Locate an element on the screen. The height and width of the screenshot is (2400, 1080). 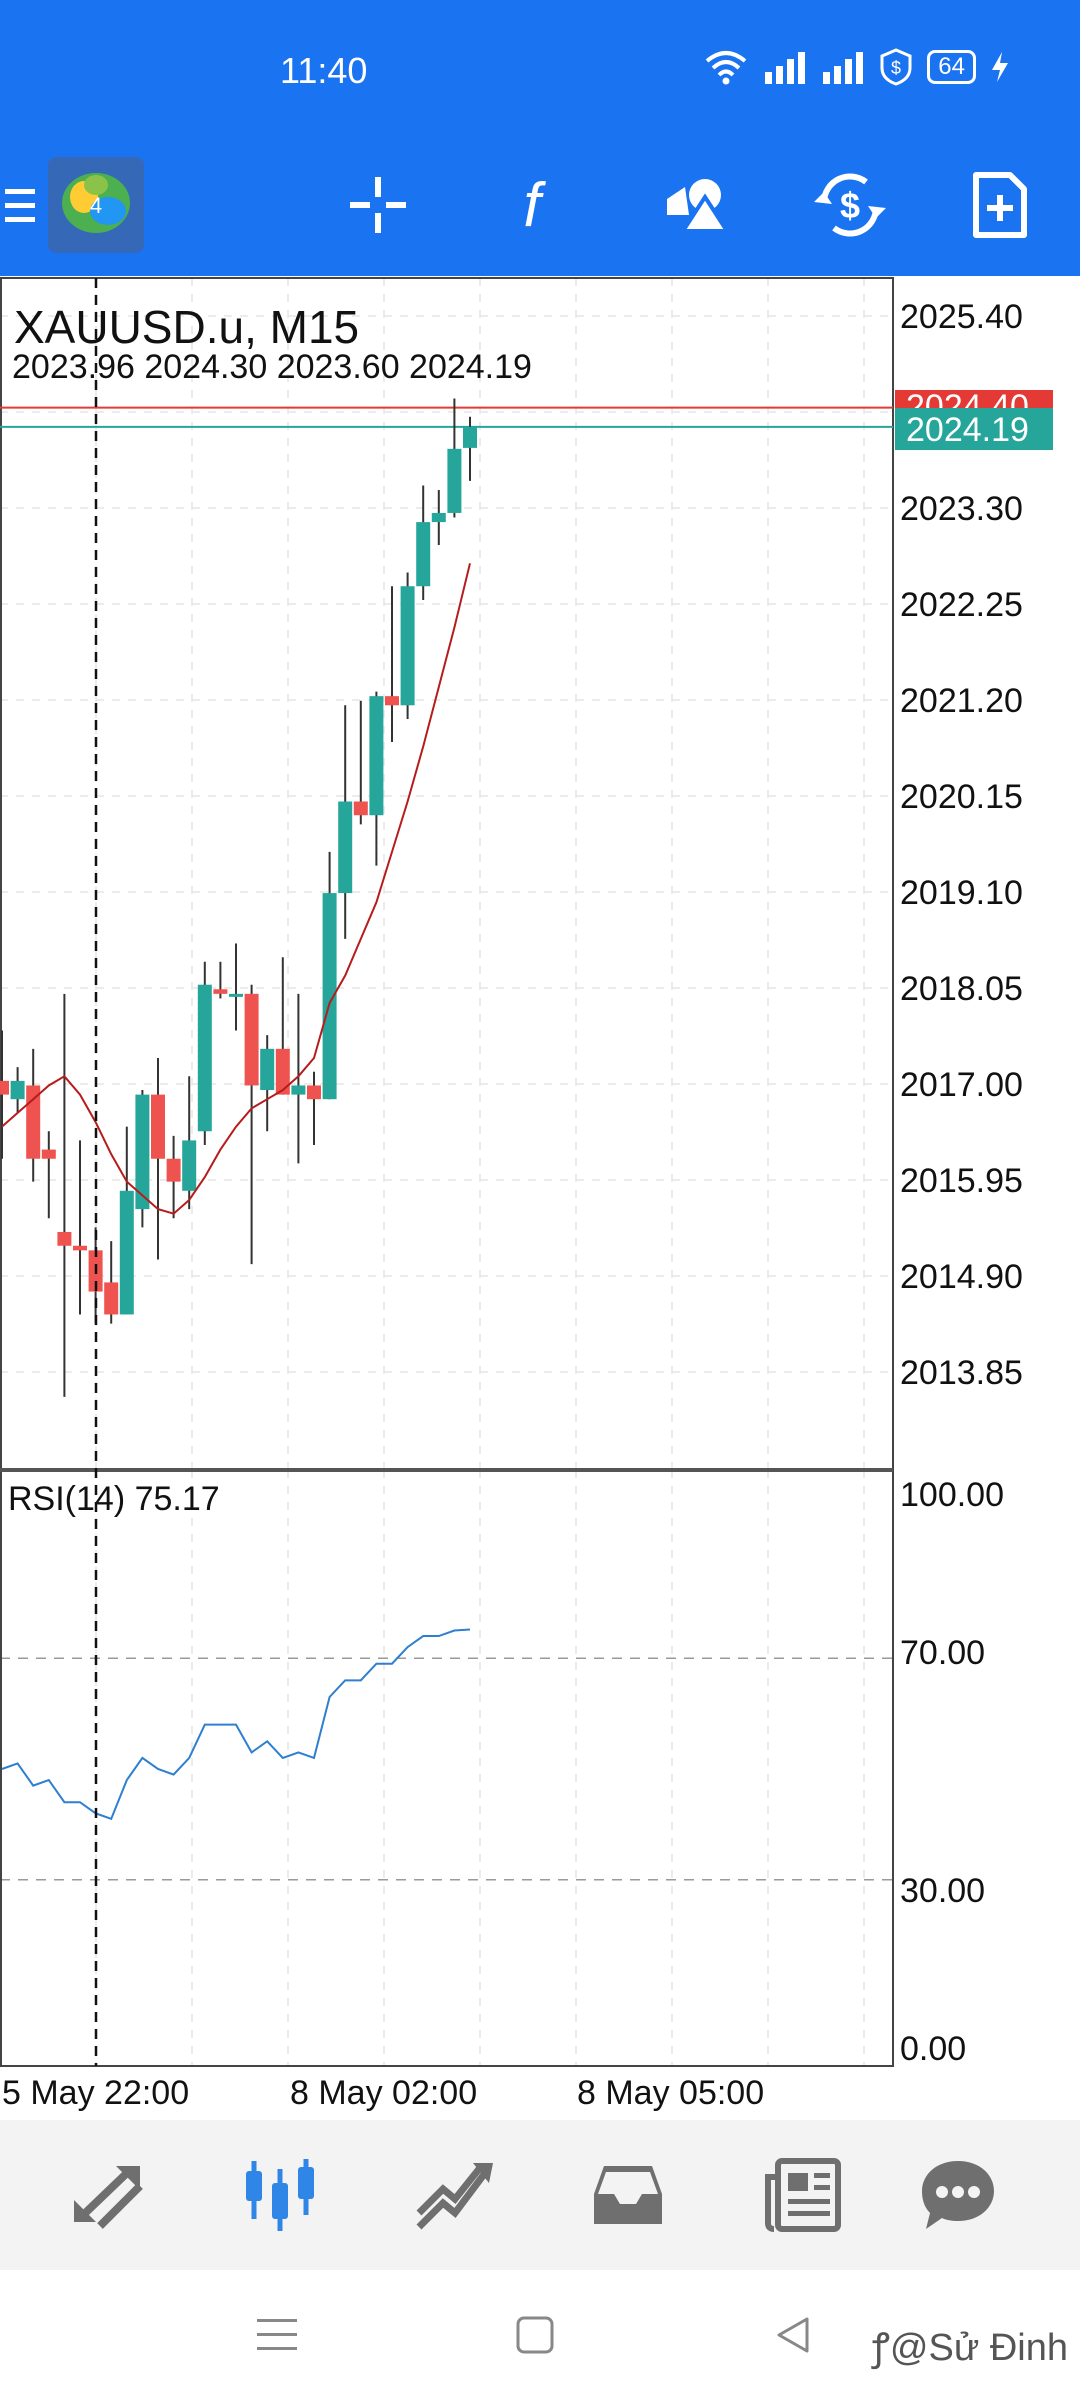
status-bar: 11:40 $ 64 is located at coordinates (540, 67).